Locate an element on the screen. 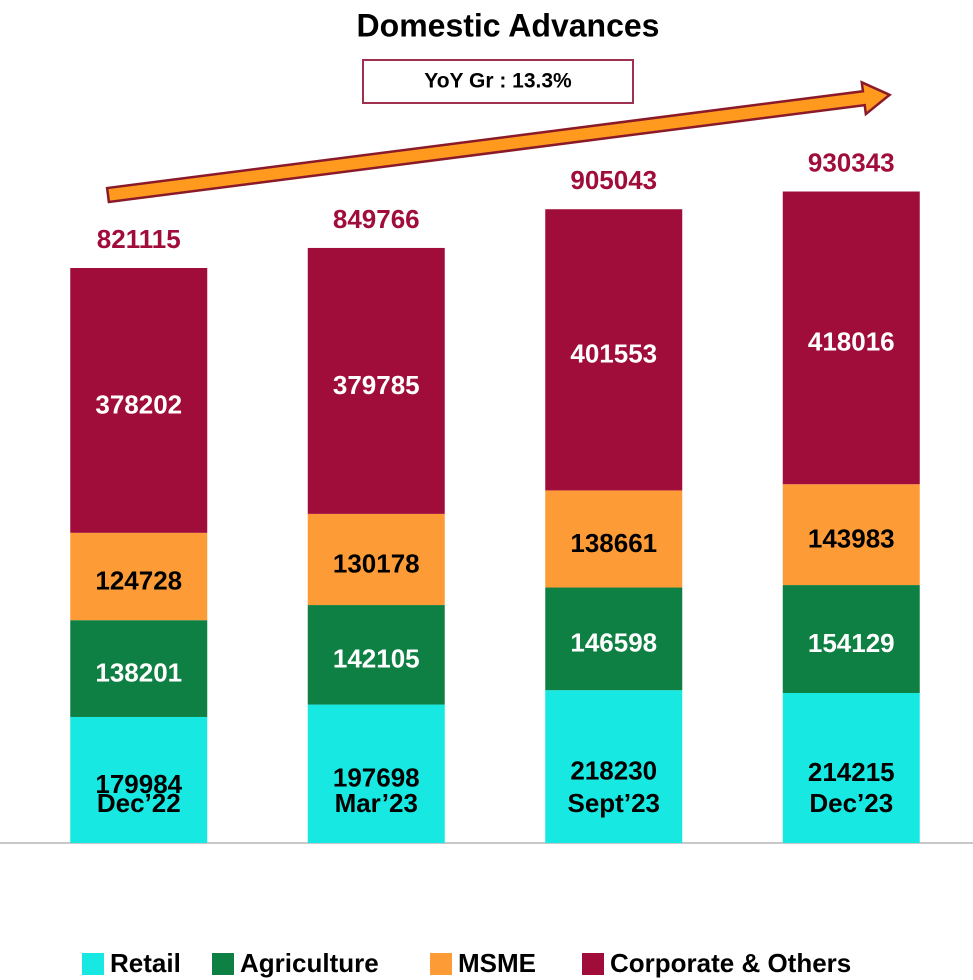 This screenshot has height=980, width=973. data-label: 379785 is located at coordinates (376, 385).